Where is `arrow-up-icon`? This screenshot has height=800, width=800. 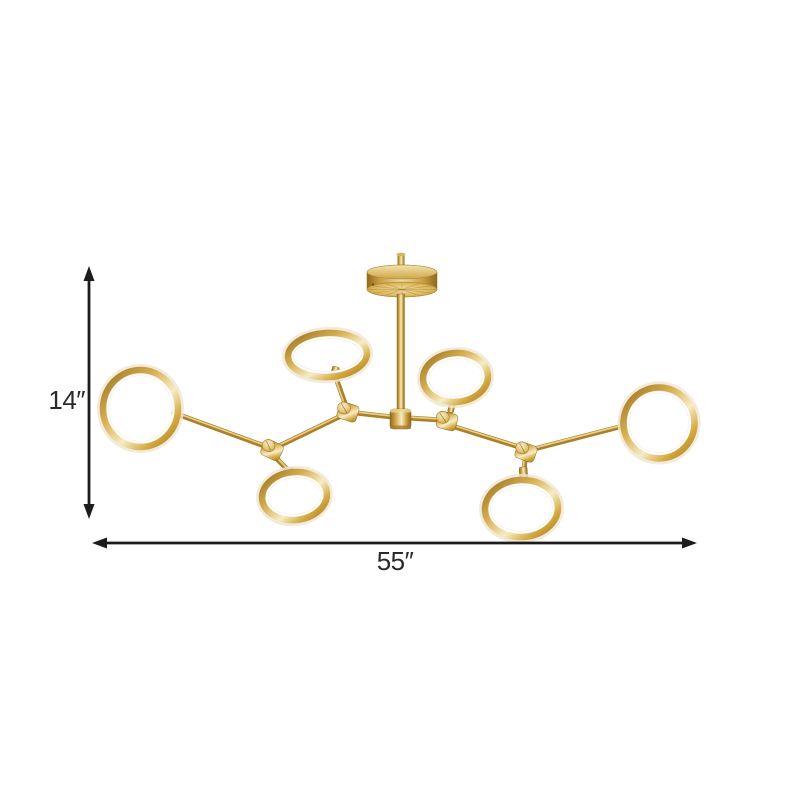
arrow-up-icon is located at coordinates (89, 273).